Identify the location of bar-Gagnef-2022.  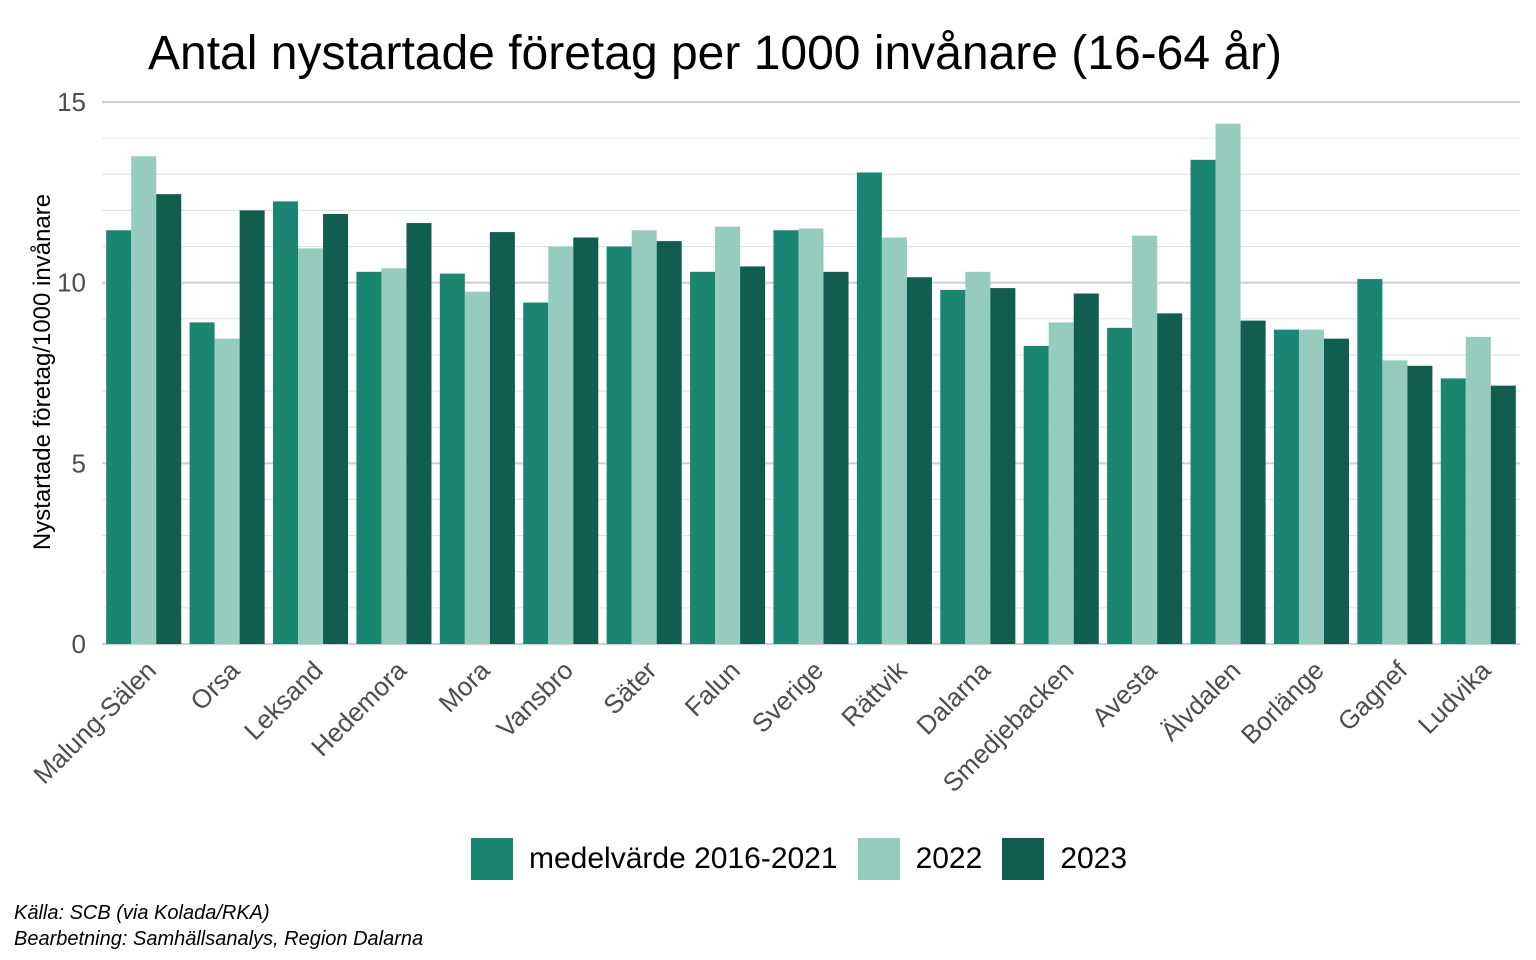
(1395, 502).